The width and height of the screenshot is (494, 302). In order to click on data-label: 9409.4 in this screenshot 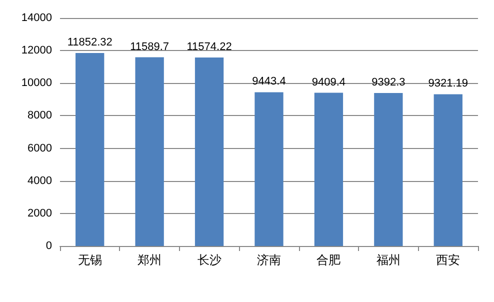, I will do `click(329, 82)`.